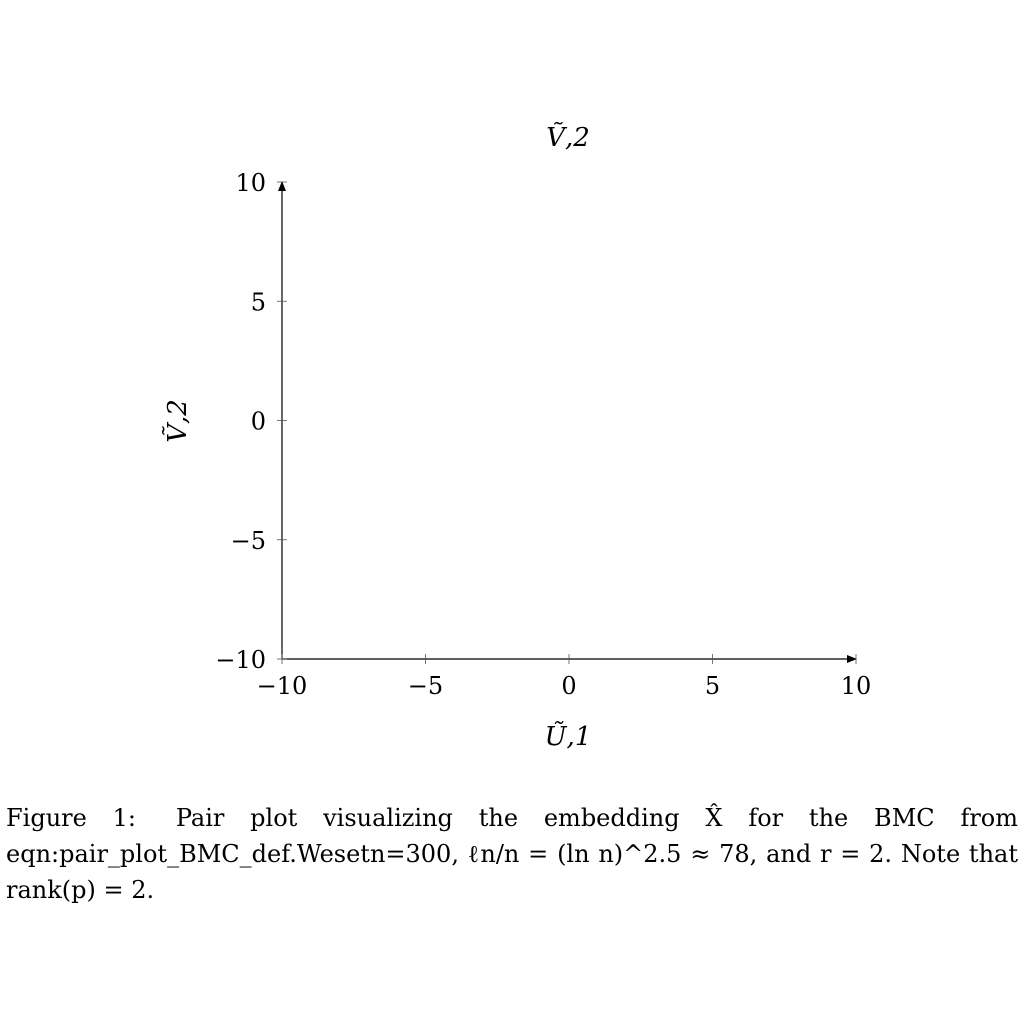 The image size is (1024, 1024). What do you see at coordinates (240, 660) in the screenshot?
I see `y-tick-label: −10` at bounding box center [240, 660].